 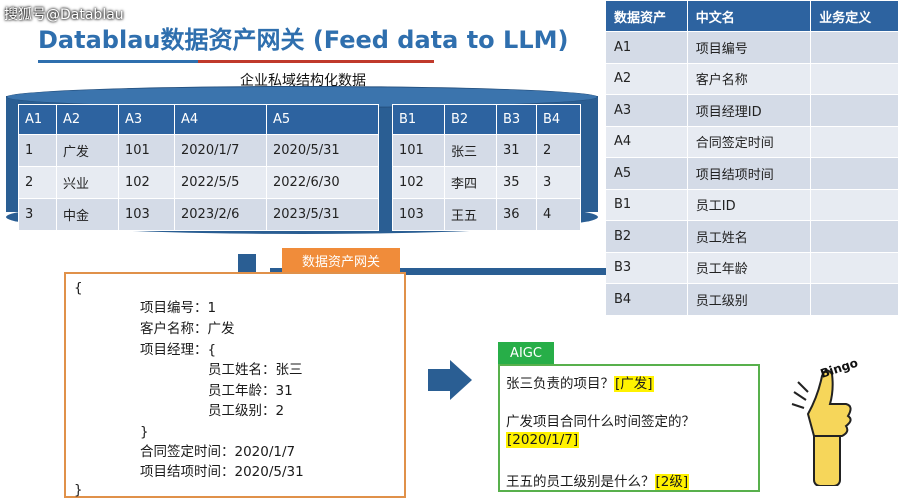 I want to click on table-b-header: B4, so click(x=558, y=119).